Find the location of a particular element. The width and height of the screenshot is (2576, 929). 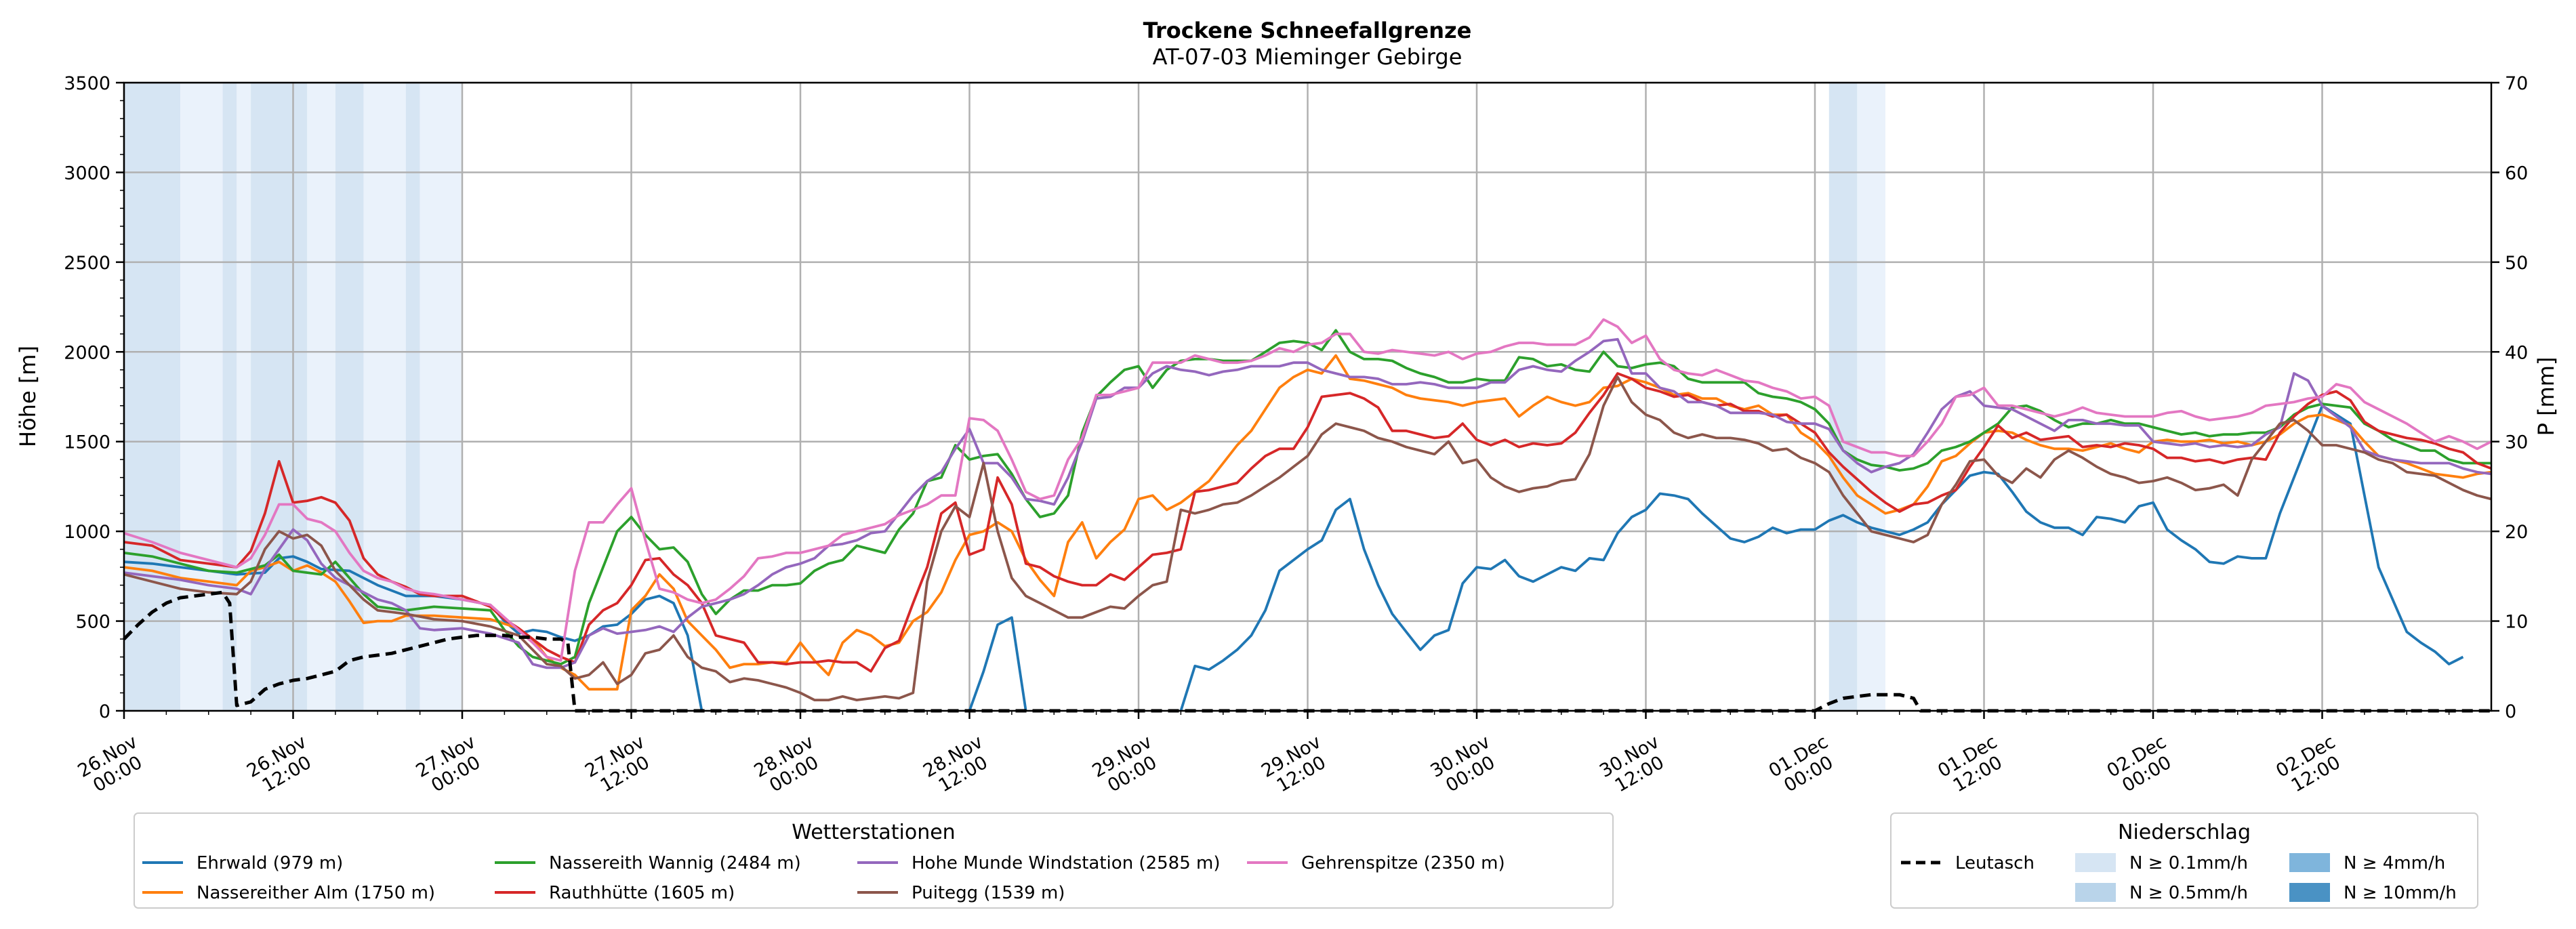

y-tick-label-0: 0 is located at coordinates (105, 711).